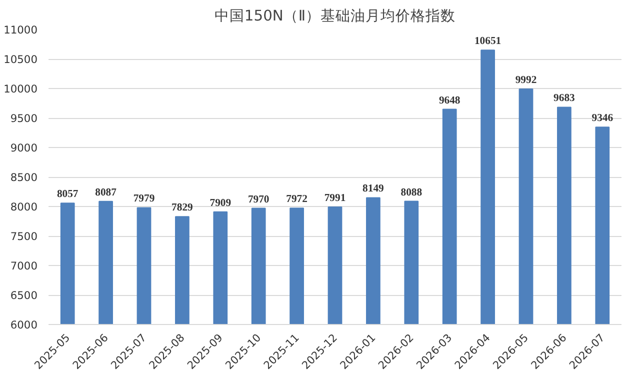  What do you see at coordinates (411, 192) in the screenshot?
I see `data-label: 8088` at bounding box center [411, 192].